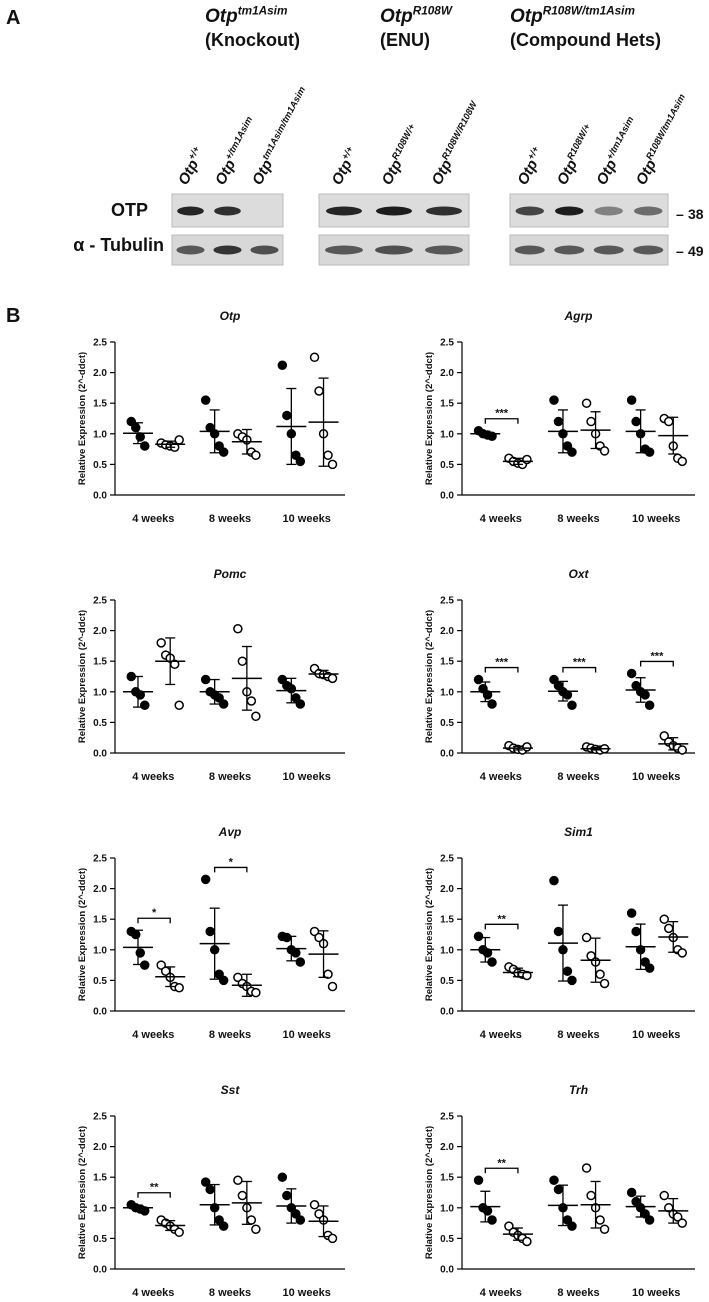 The image size is (709, 1302). I want to click on chart-title: Sst, so click(231, 1090).